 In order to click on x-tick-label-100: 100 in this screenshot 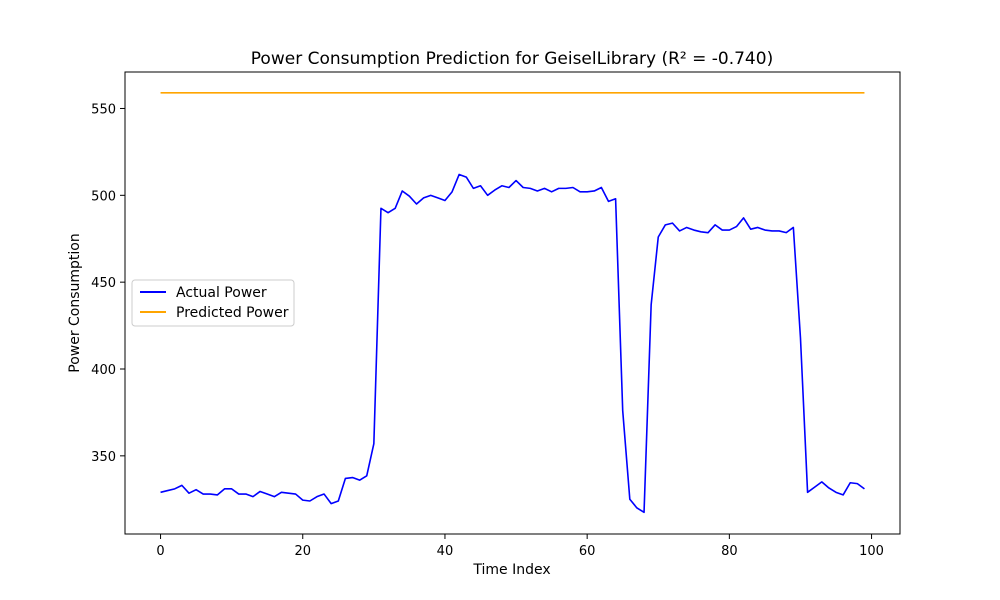, I will do `click(871, 551)`.